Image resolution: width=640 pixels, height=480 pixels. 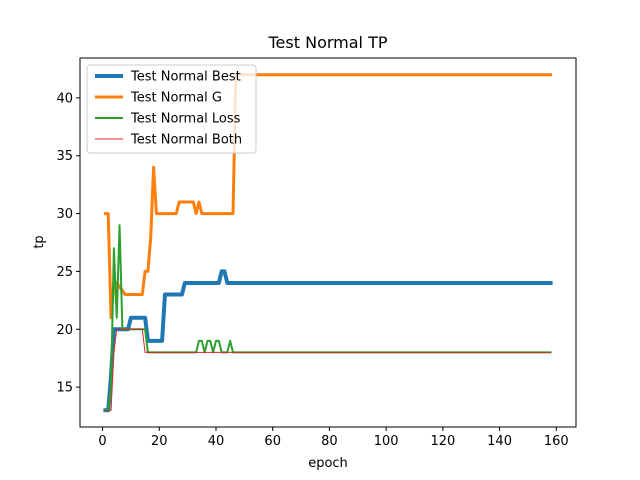 What do you see at coordinates (499, 441) in the screenshot?
I see `x-tick-label: 140` at bounding box center [499, 441].